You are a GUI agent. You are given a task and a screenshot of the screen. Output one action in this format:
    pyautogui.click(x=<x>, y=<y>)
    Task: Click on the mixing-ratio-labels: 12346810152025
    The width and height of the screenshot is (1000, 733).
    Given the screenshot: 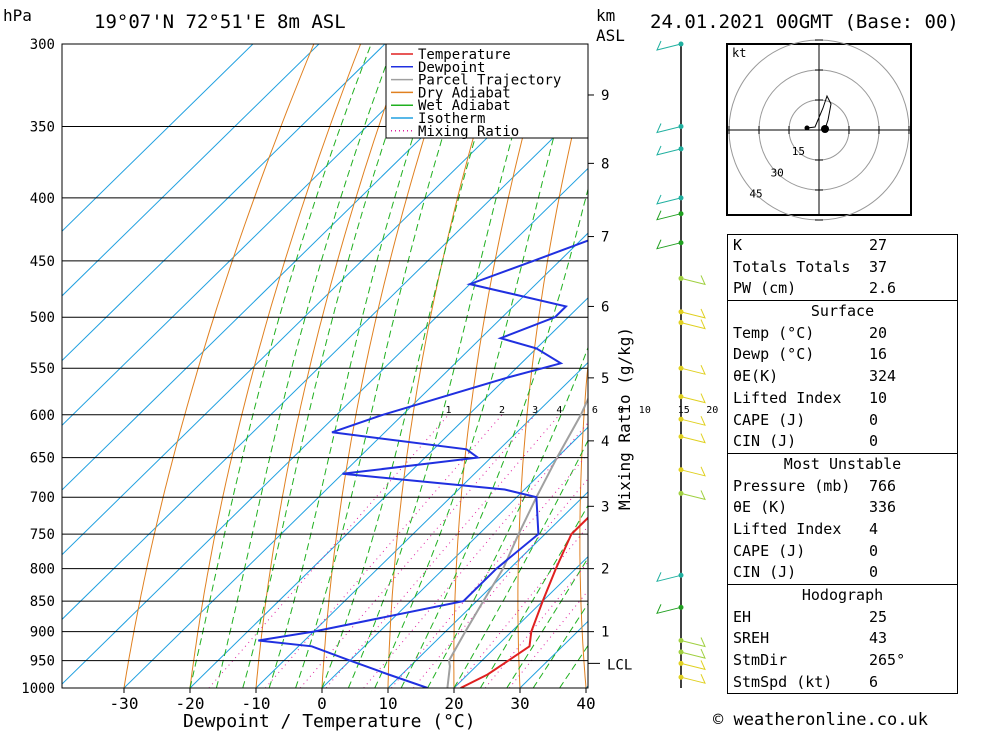 What is the action you would take?
    pyautogui.click(x=593, y=410)
    